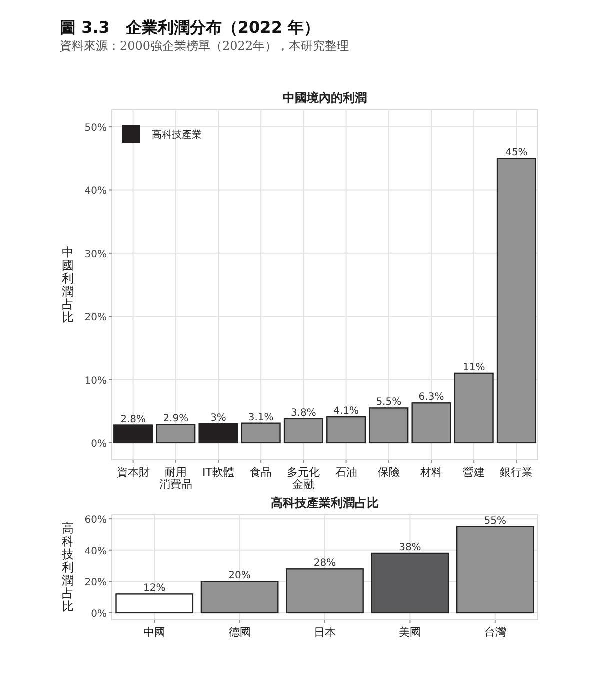  Describe the element at coordinates (218, 472) in the screenshot. I see `x-tick-label: IT軟體` at that location.